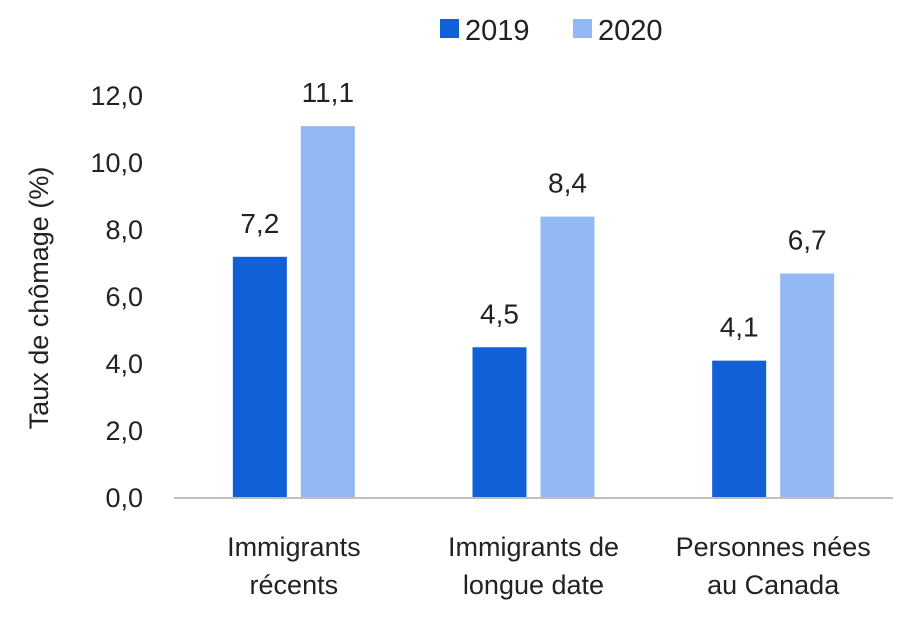  Describe the element at coordinates (124, 364) in the screenshot. I see `y-tick-label: 4,0` at that location.